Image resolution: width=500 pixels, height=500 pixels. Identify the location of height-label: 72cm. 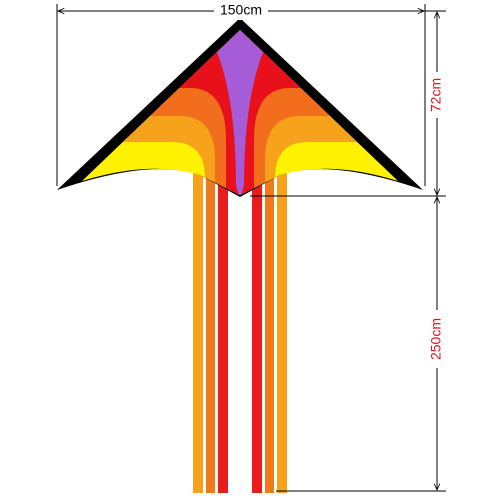
(436, 95).